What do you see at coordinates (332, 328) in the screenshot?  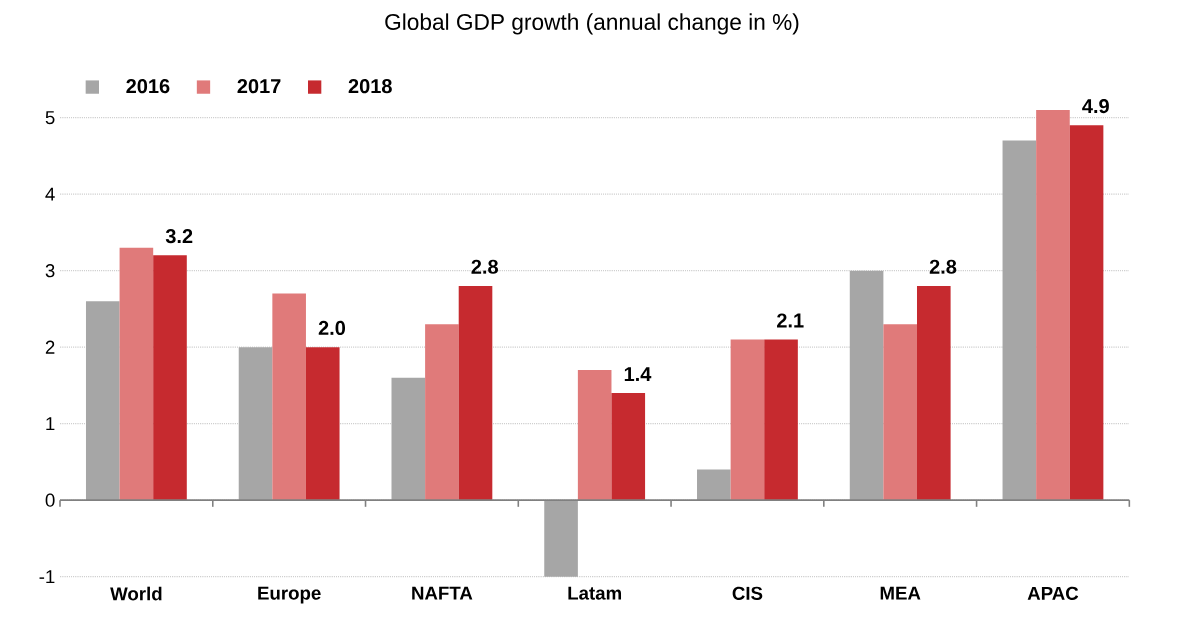 I see `data-label: 2.0` at bounding box center [332, 328].